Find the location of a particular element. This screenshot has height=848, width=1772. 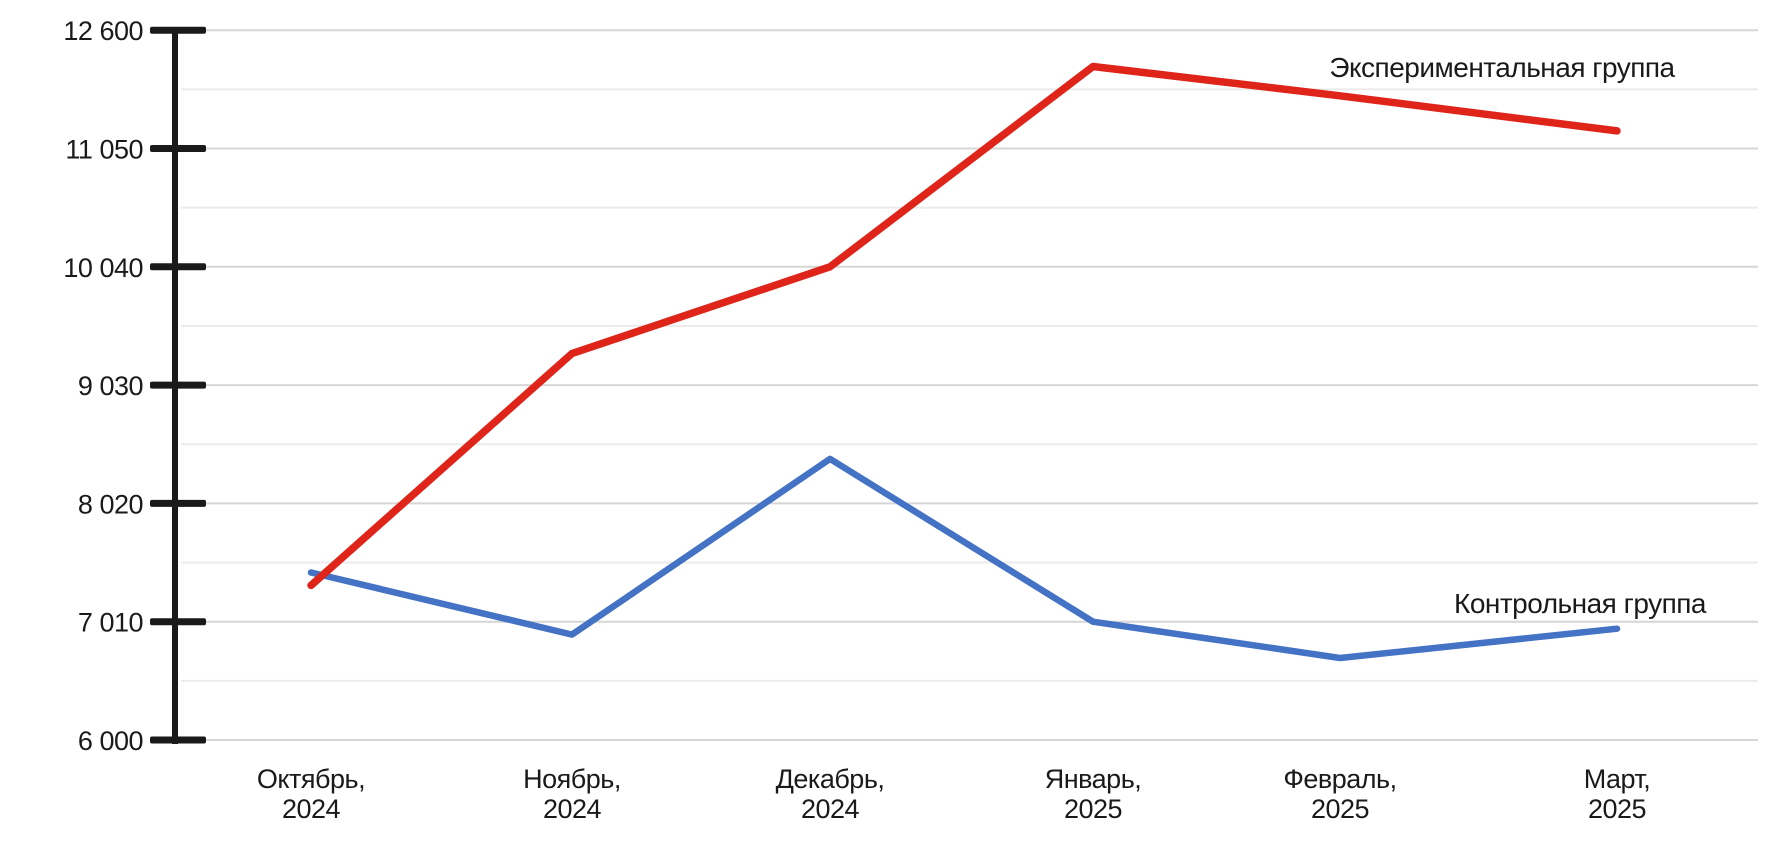

x-axis-label-month: Февраль, is located at coordinates (1339, 779).